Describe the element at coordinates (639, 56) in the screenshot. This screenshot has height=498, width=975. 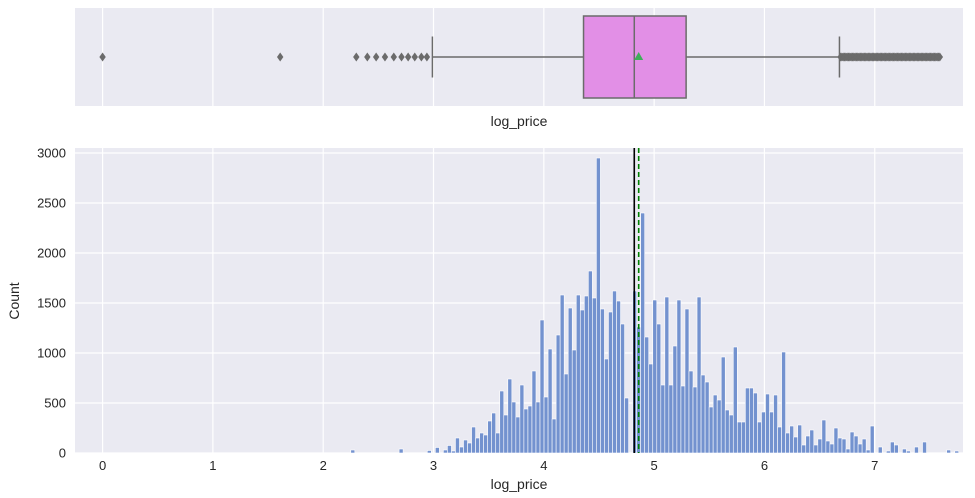
I see `box-mean-marker` at that location.